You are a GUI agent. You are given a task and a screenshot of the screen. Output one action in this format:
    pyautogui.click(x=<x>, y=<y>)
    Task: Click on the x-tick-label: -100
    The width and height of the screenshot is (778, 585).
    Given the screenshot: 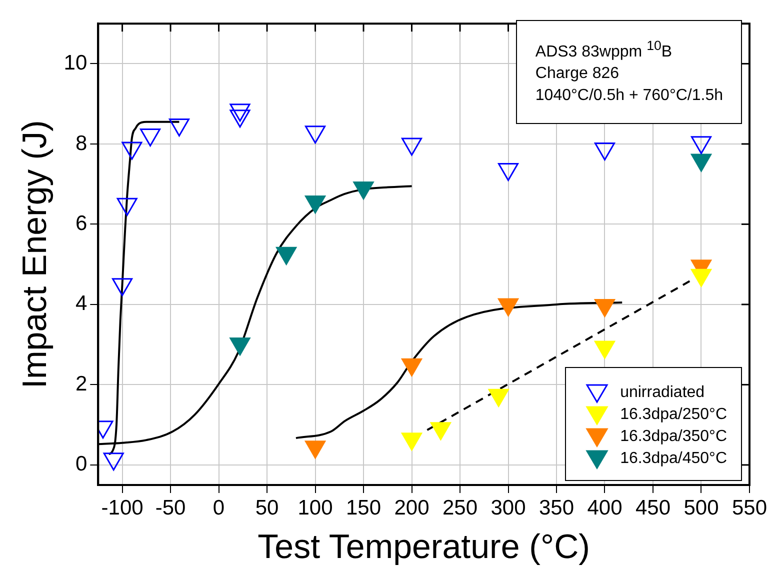 What is the action you would take?
    pyautogui.click(x=122, y=508)
    